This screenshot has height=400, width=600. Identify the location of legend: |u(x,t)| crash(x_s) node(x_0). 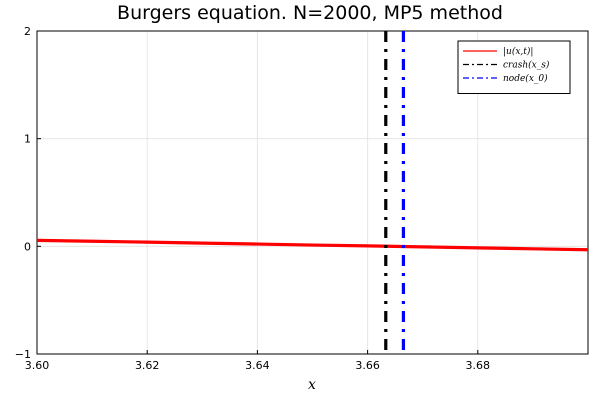
(514, 67).